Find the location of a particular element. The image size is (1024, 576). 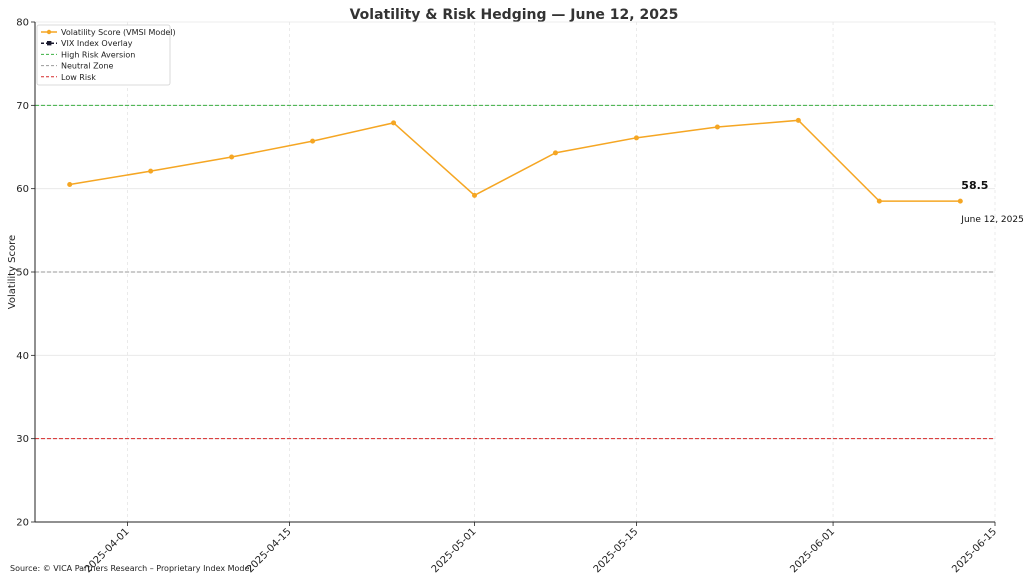

x-tick-label: 2025-06-01 is located at coordinates (812, 550).